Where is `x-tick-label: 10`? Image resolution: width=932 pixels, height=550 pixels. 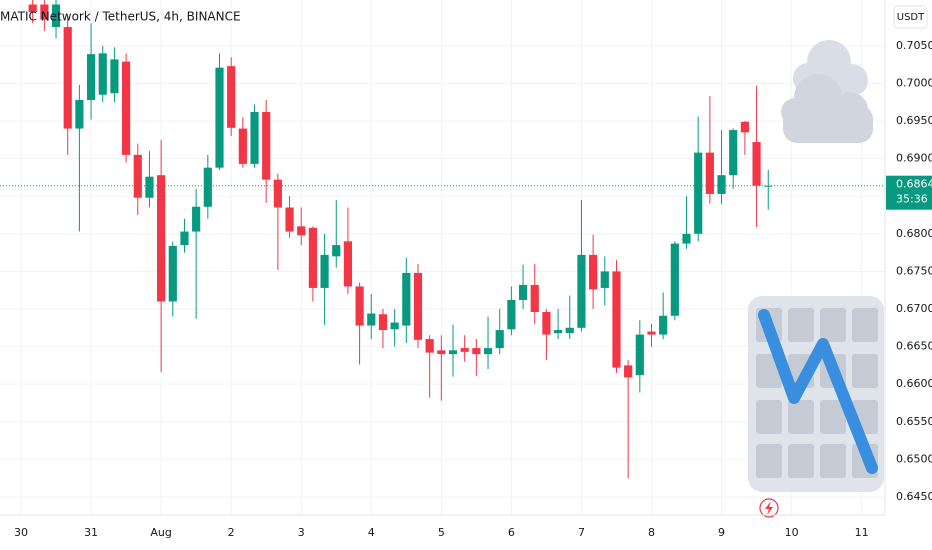 x-tick-label: 10 is located at coordinates (792, 532).